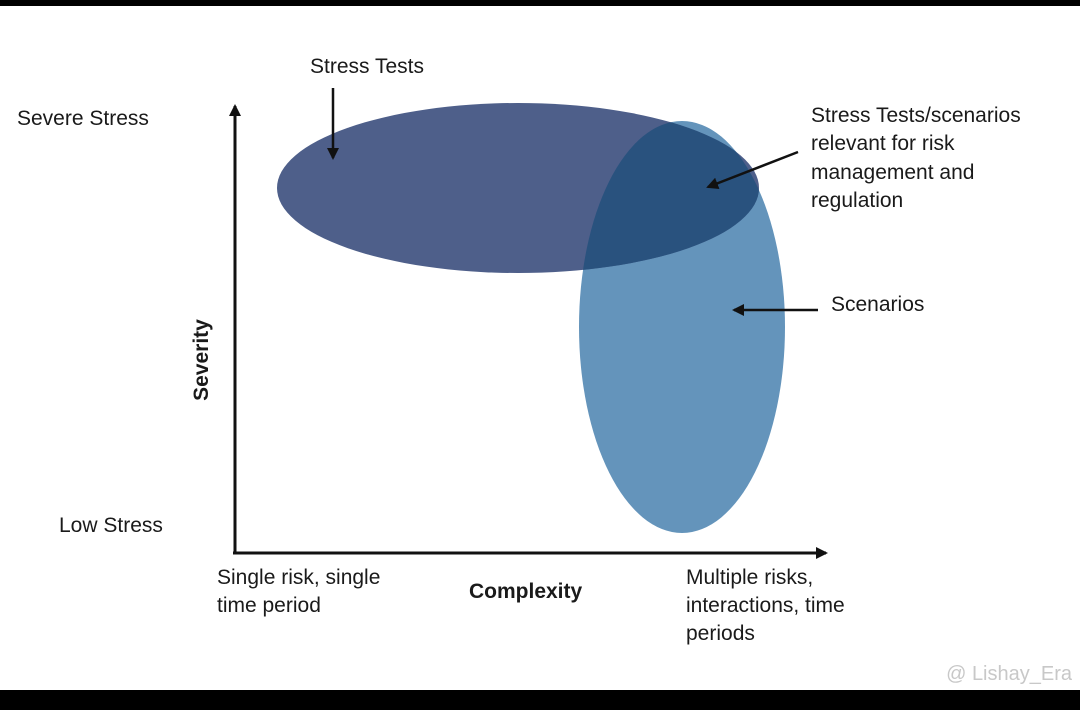  I want to click on overlap-label-line-1: Stress Tests/scenarios, so click(916, 115).